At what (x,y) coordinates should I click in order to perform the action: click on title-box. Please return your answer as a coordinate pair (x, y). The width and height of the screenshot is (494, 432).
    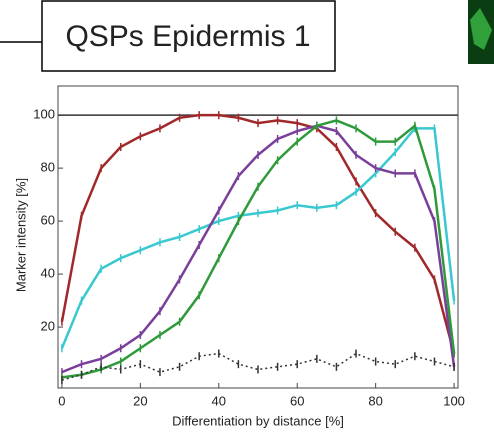
    Looking at the image, I should click on (188, 36).